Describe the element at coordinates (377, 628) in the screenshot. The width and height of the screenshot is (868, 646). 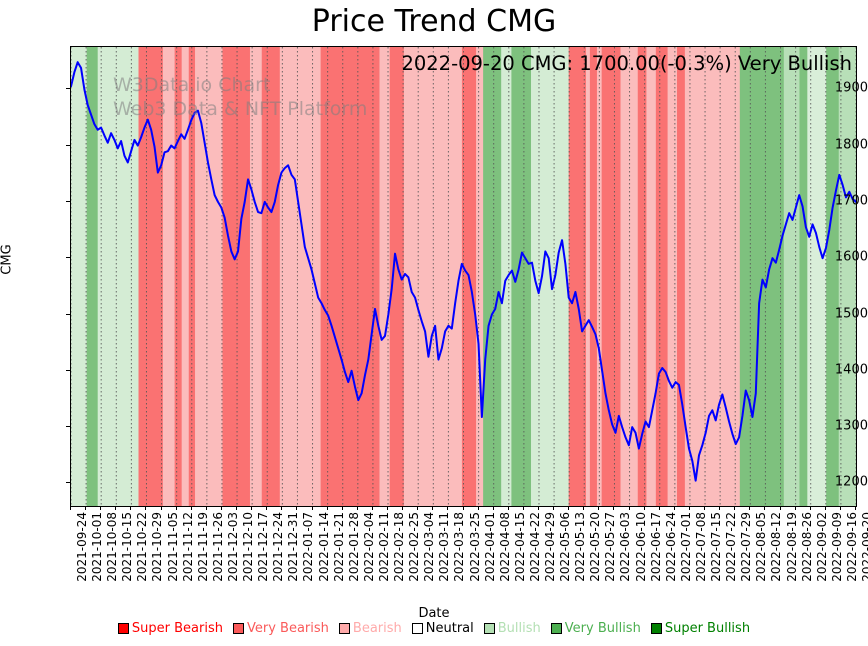
I see `legend-label: Bearish` at that location.